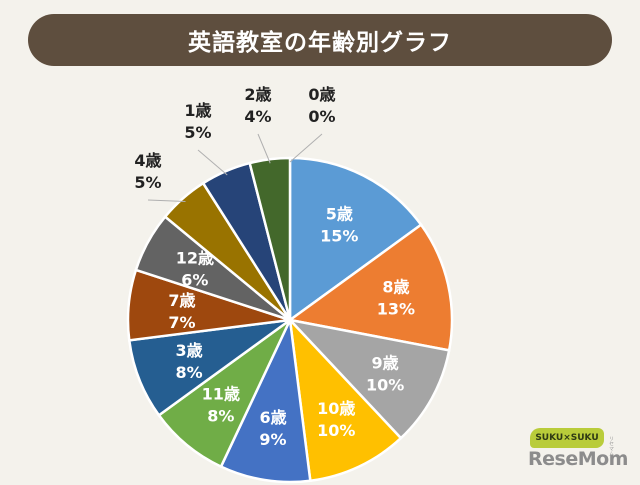  What do you see at coordinates (221, 394) in the screenshot?
I see `slice-label: 11歳` at bounding box center [221, 394].